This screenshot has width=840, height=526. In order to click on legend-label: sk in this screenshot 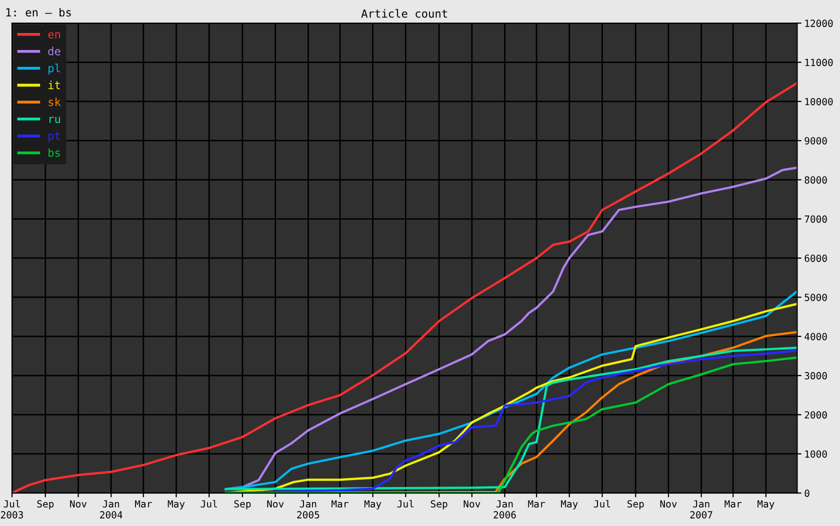, I will do `click(54, 102)`.